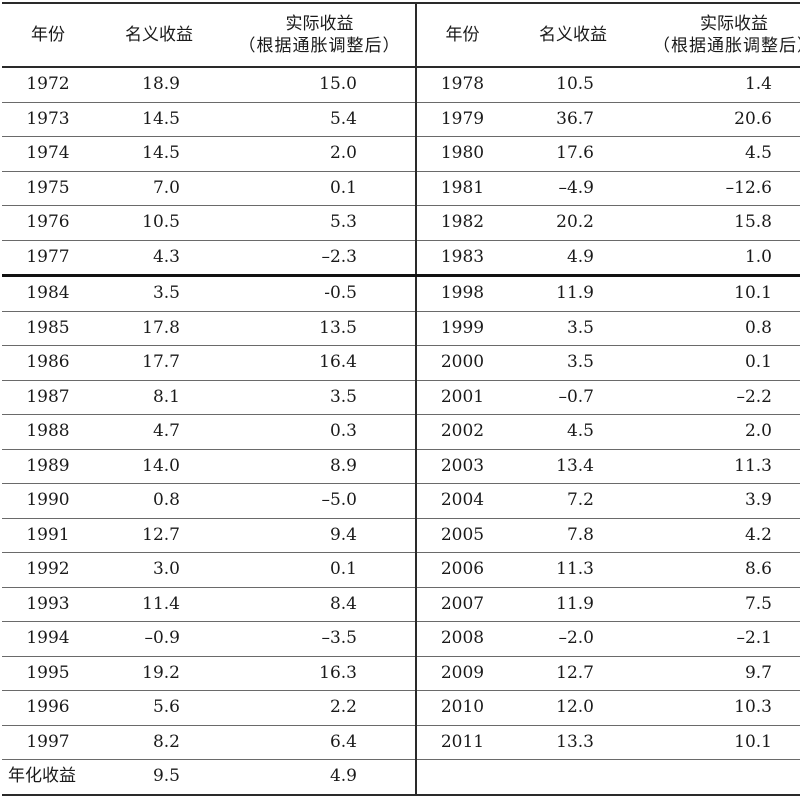  I want to click on nominal-return-cell: 14.5, so click(159, 119).